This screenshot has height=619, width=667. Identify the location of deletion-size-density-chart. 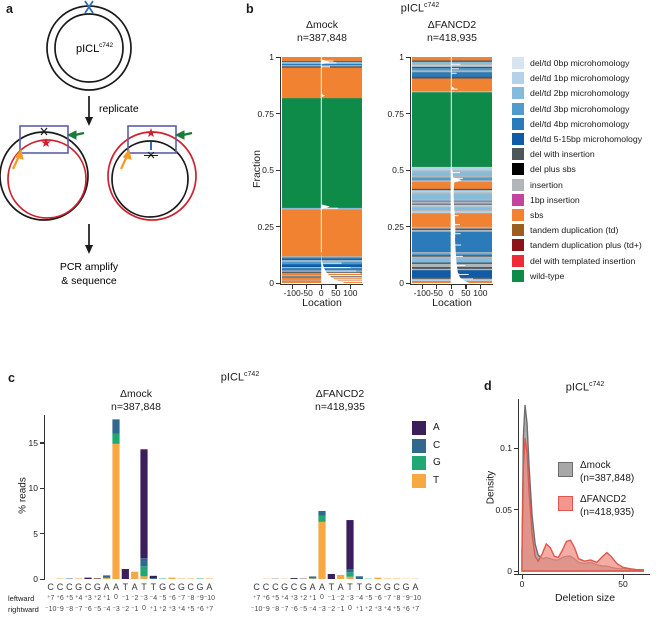
(582, 488).